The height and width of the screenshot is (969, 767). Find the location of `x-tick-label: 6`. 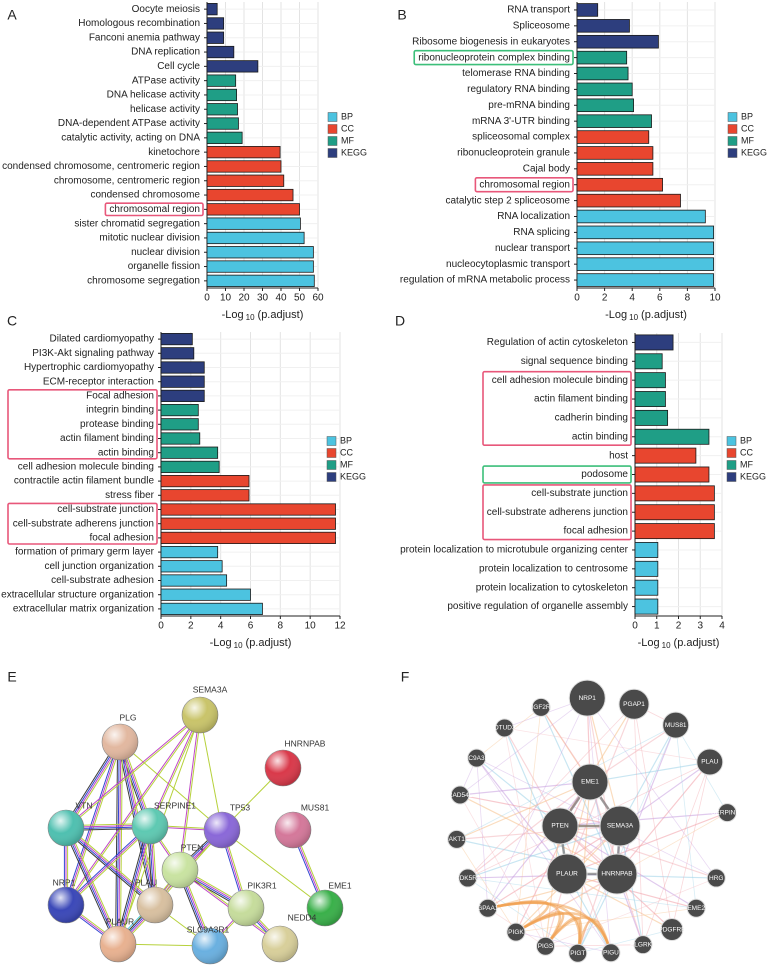

x-tick-label: 6 is located at coordinates (660, 298).